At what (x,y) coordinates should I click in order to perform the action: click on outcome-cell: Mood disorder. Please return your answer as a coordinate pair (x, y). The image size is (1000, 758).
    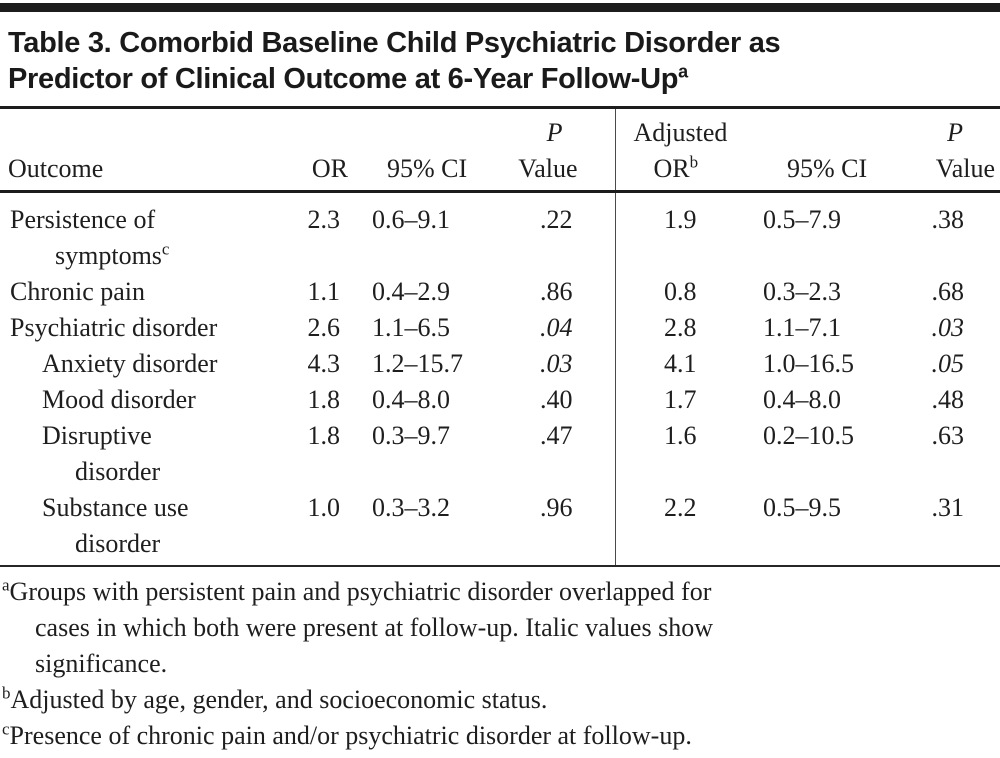
    Looking at the image, I should click on (119, 399).